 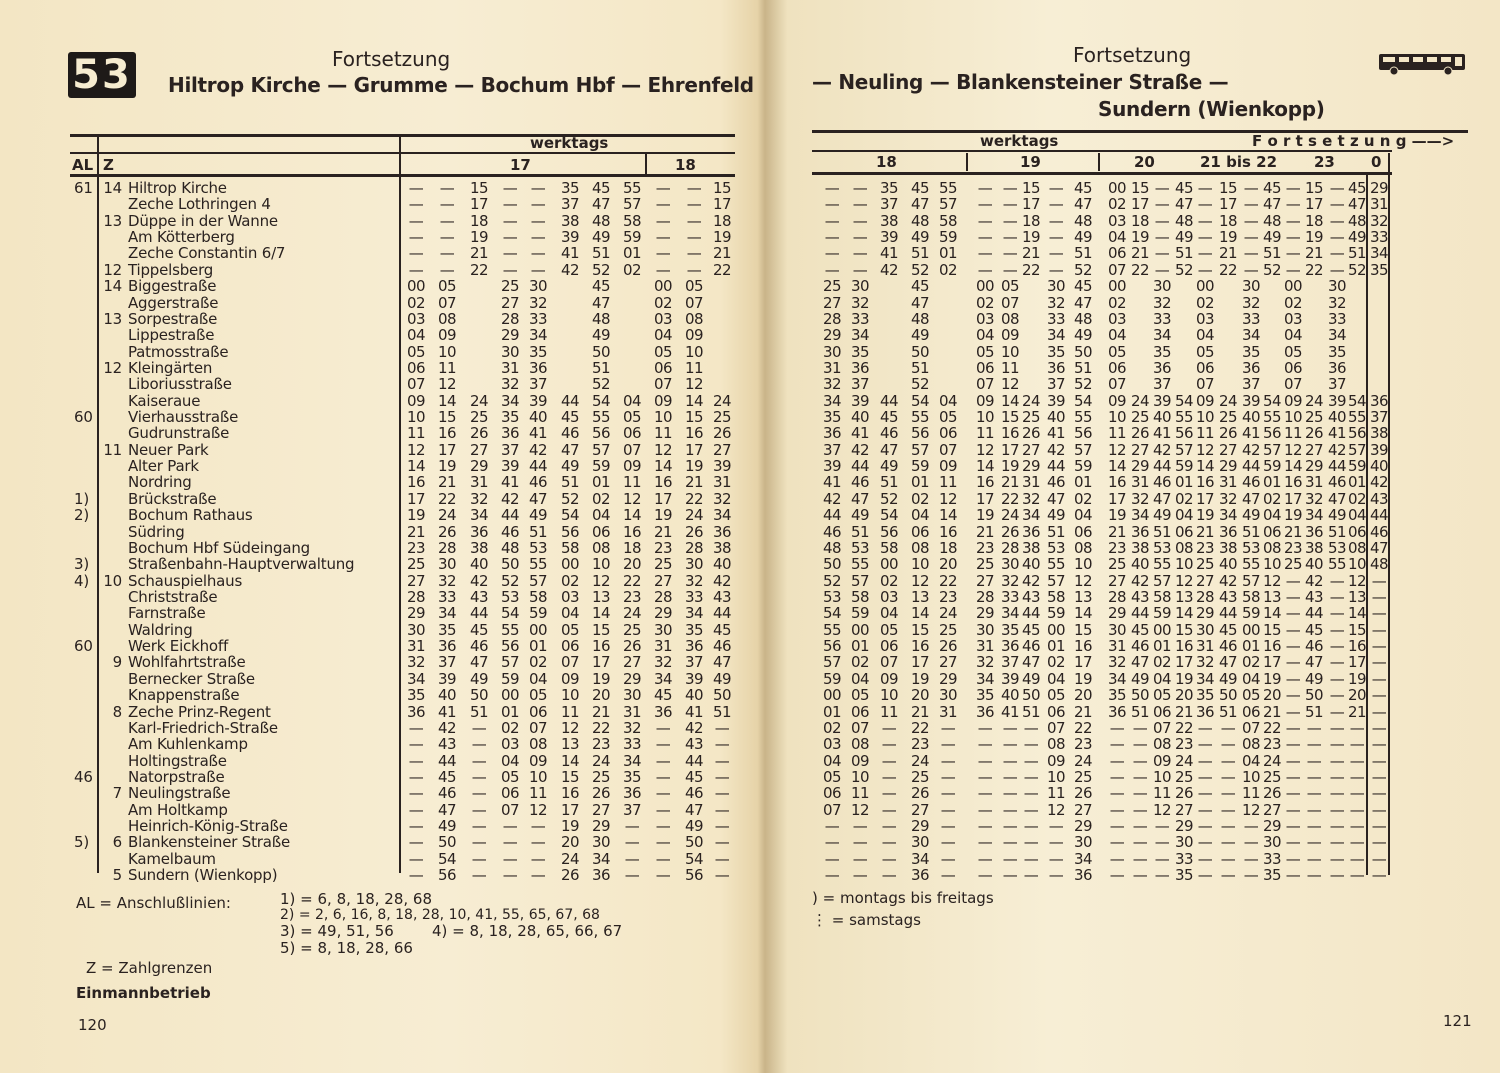 I want to click on departure-time: 33, so click(x=447, y=597).